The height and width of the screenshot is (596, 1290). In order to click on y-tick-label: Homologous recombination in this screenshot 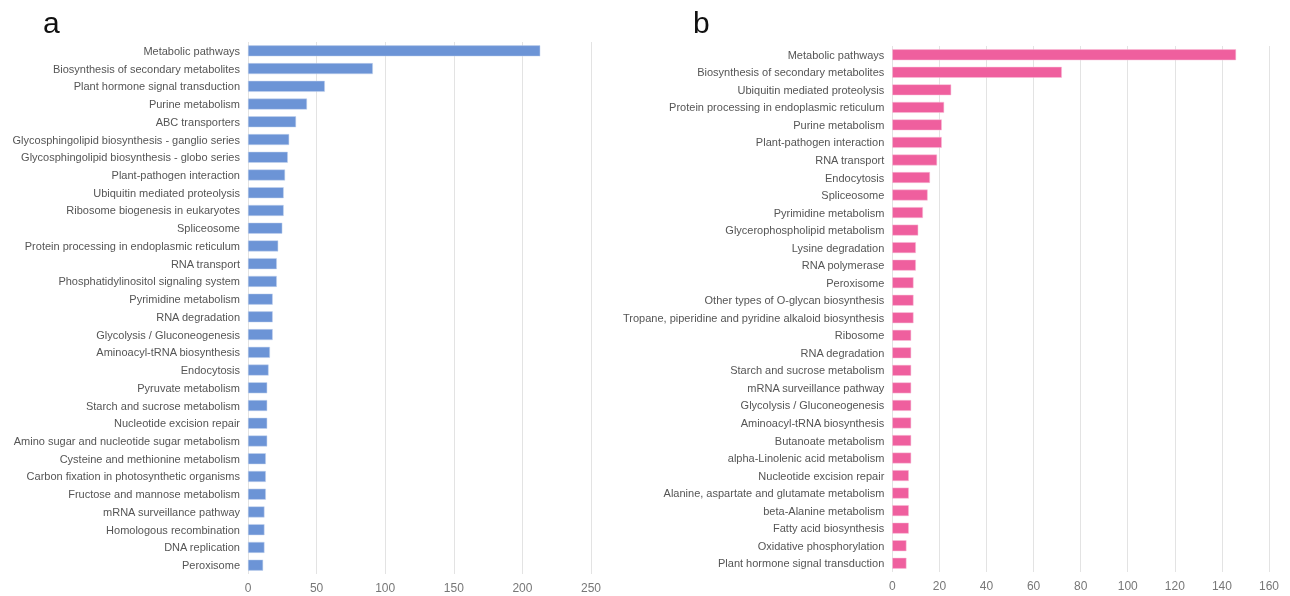, I will do `click(173, 529)`.